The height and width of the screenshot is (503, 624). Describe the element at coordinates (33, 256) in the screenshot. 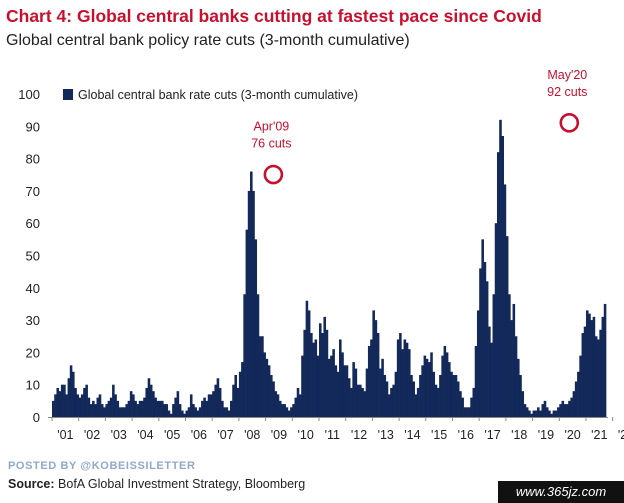

I see `y-tick-label: 50` at that location.